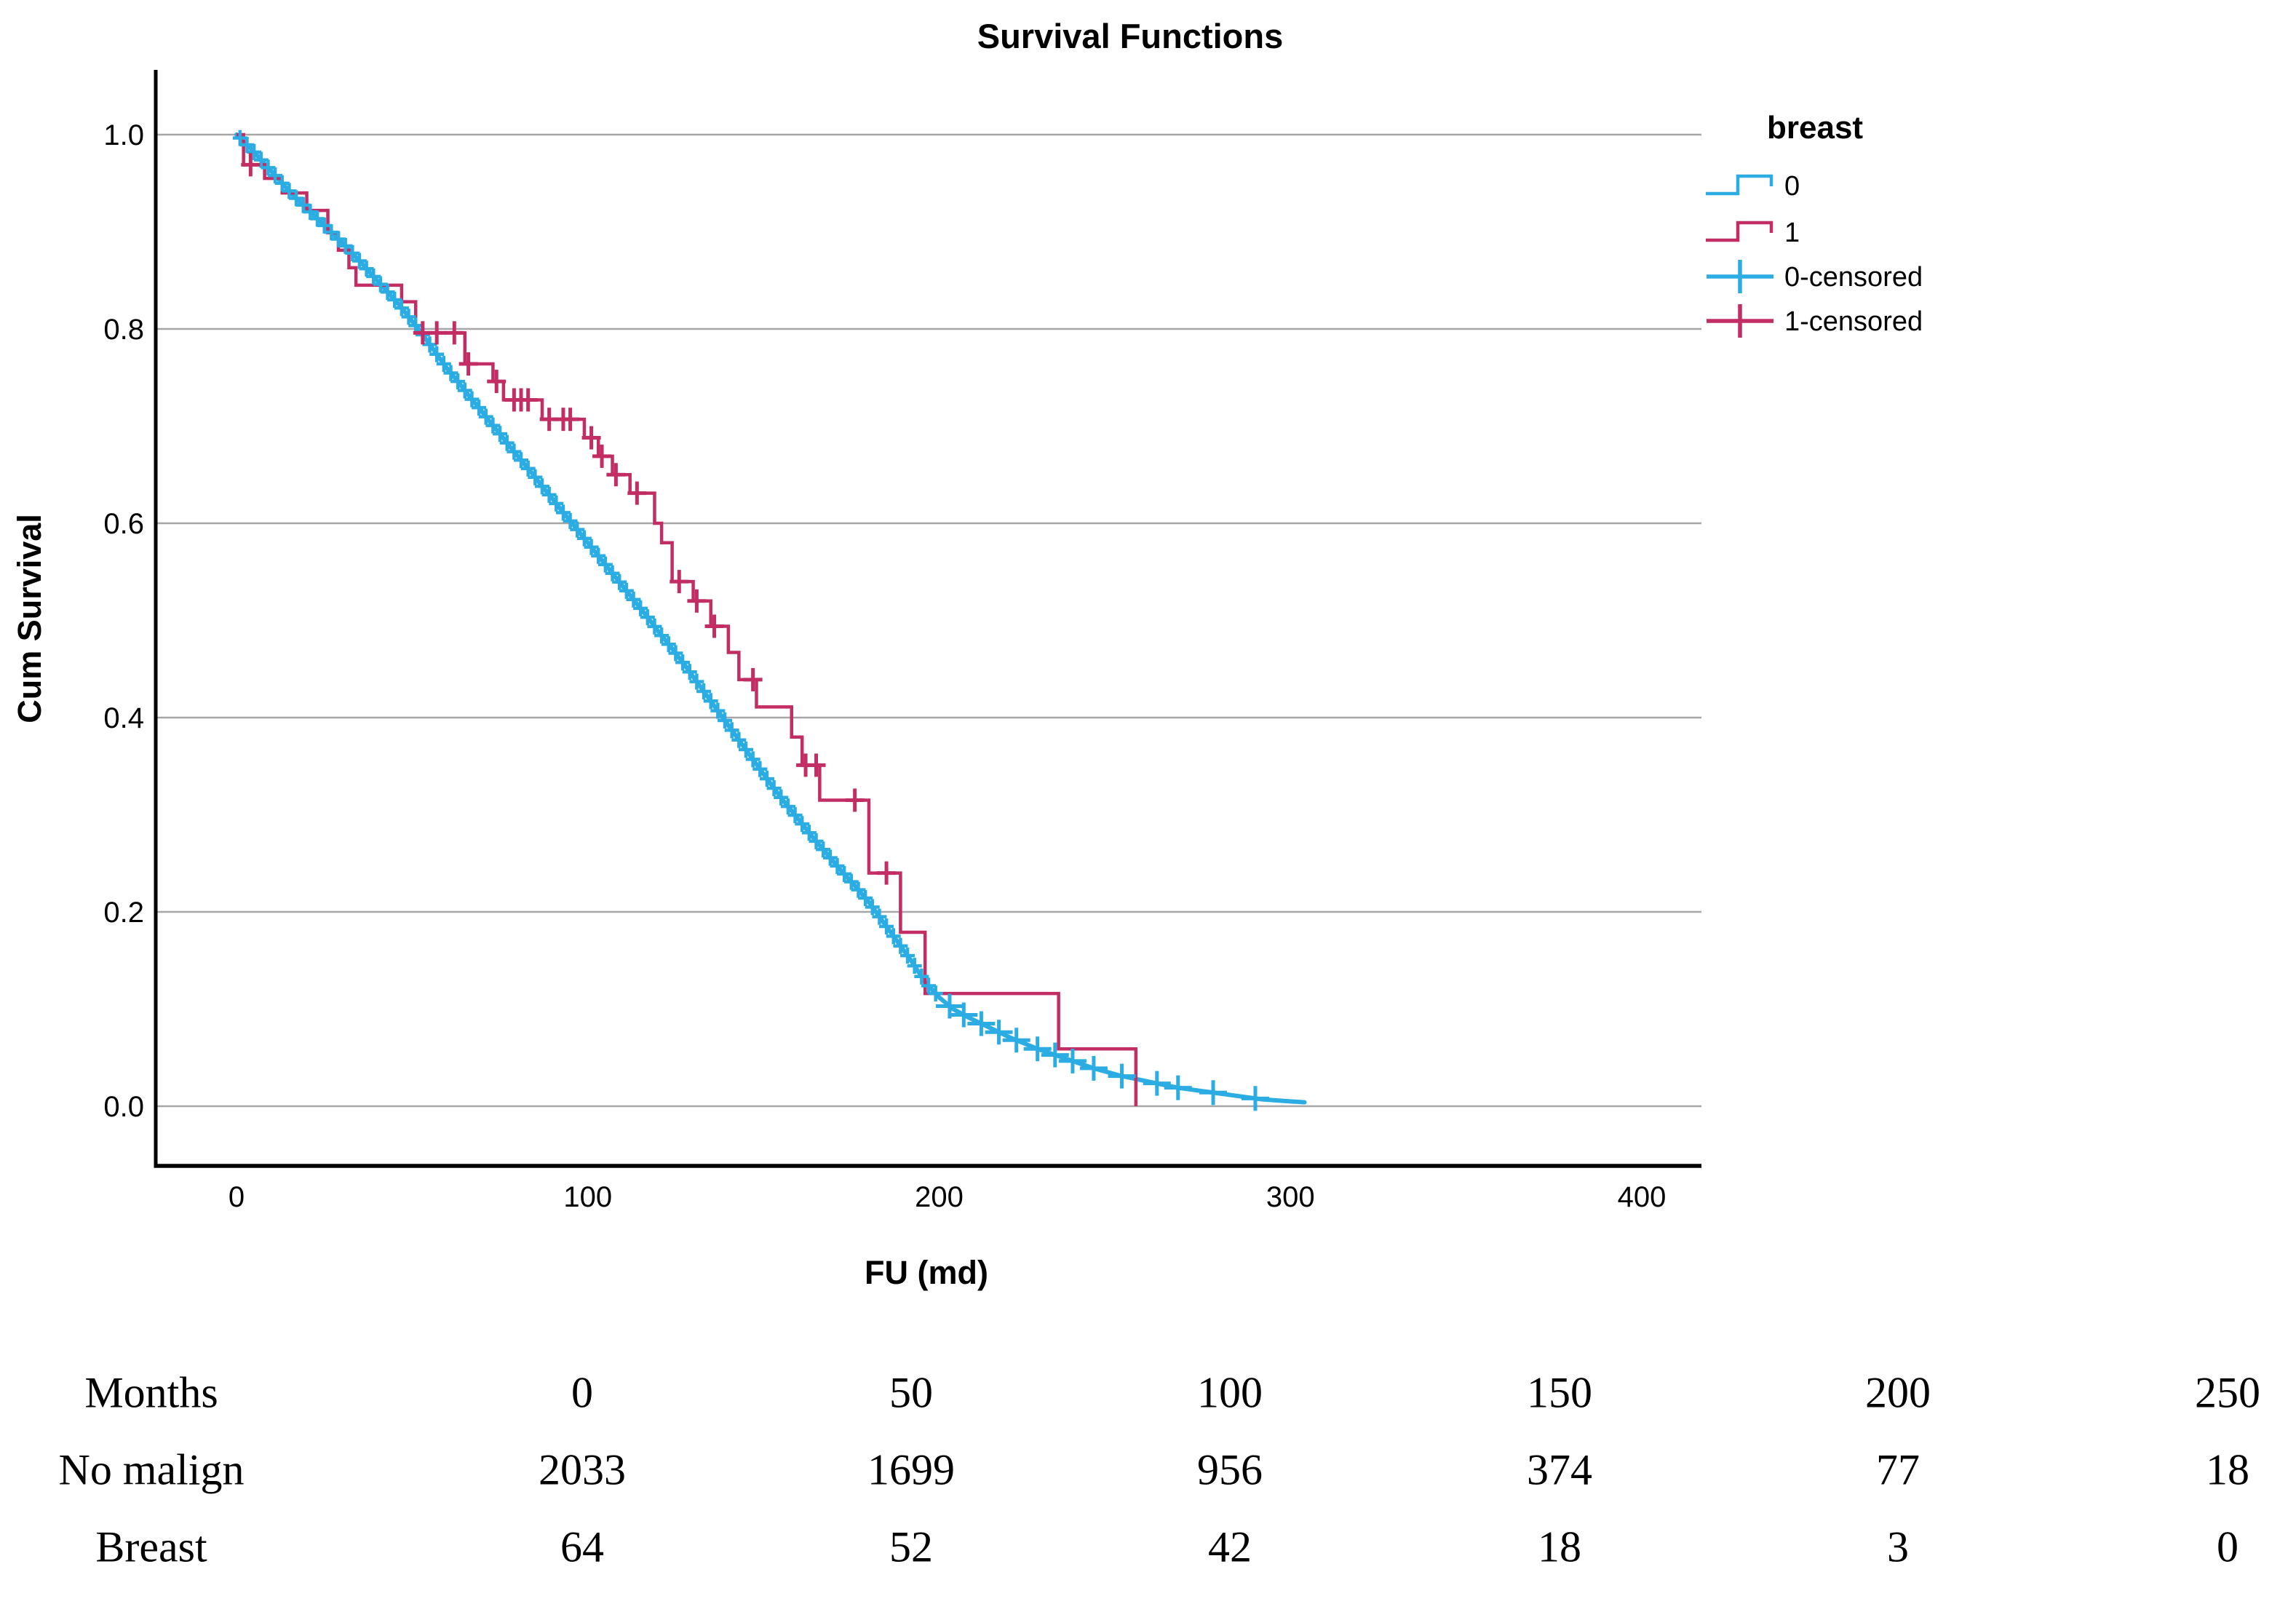 The width and height of the screenshot is (2296, 1604). I want to click on y-tick-label: 0.2, so click(123, 913).